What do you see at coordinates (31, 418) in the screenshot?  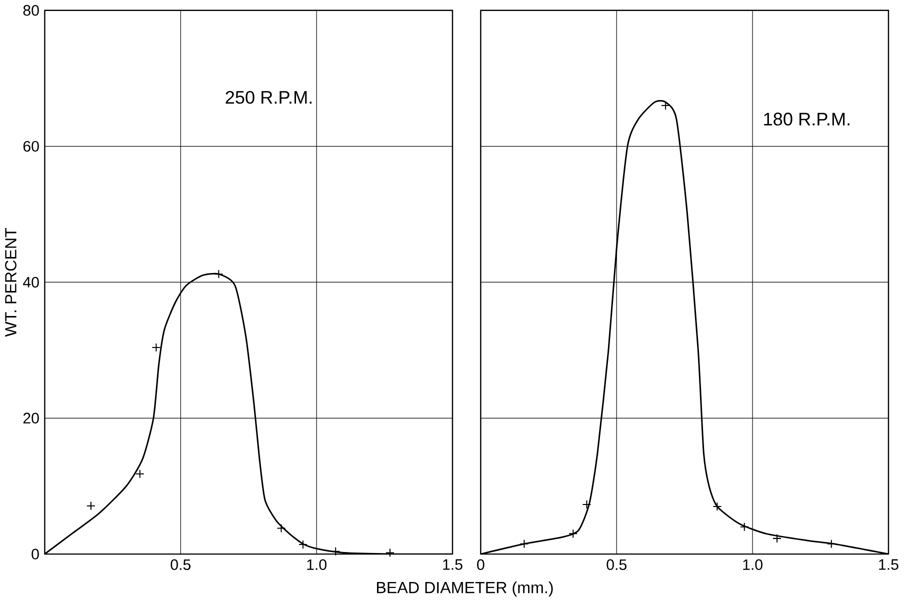 I see `y-tick-label: 20` at bounding box center [31, 418].